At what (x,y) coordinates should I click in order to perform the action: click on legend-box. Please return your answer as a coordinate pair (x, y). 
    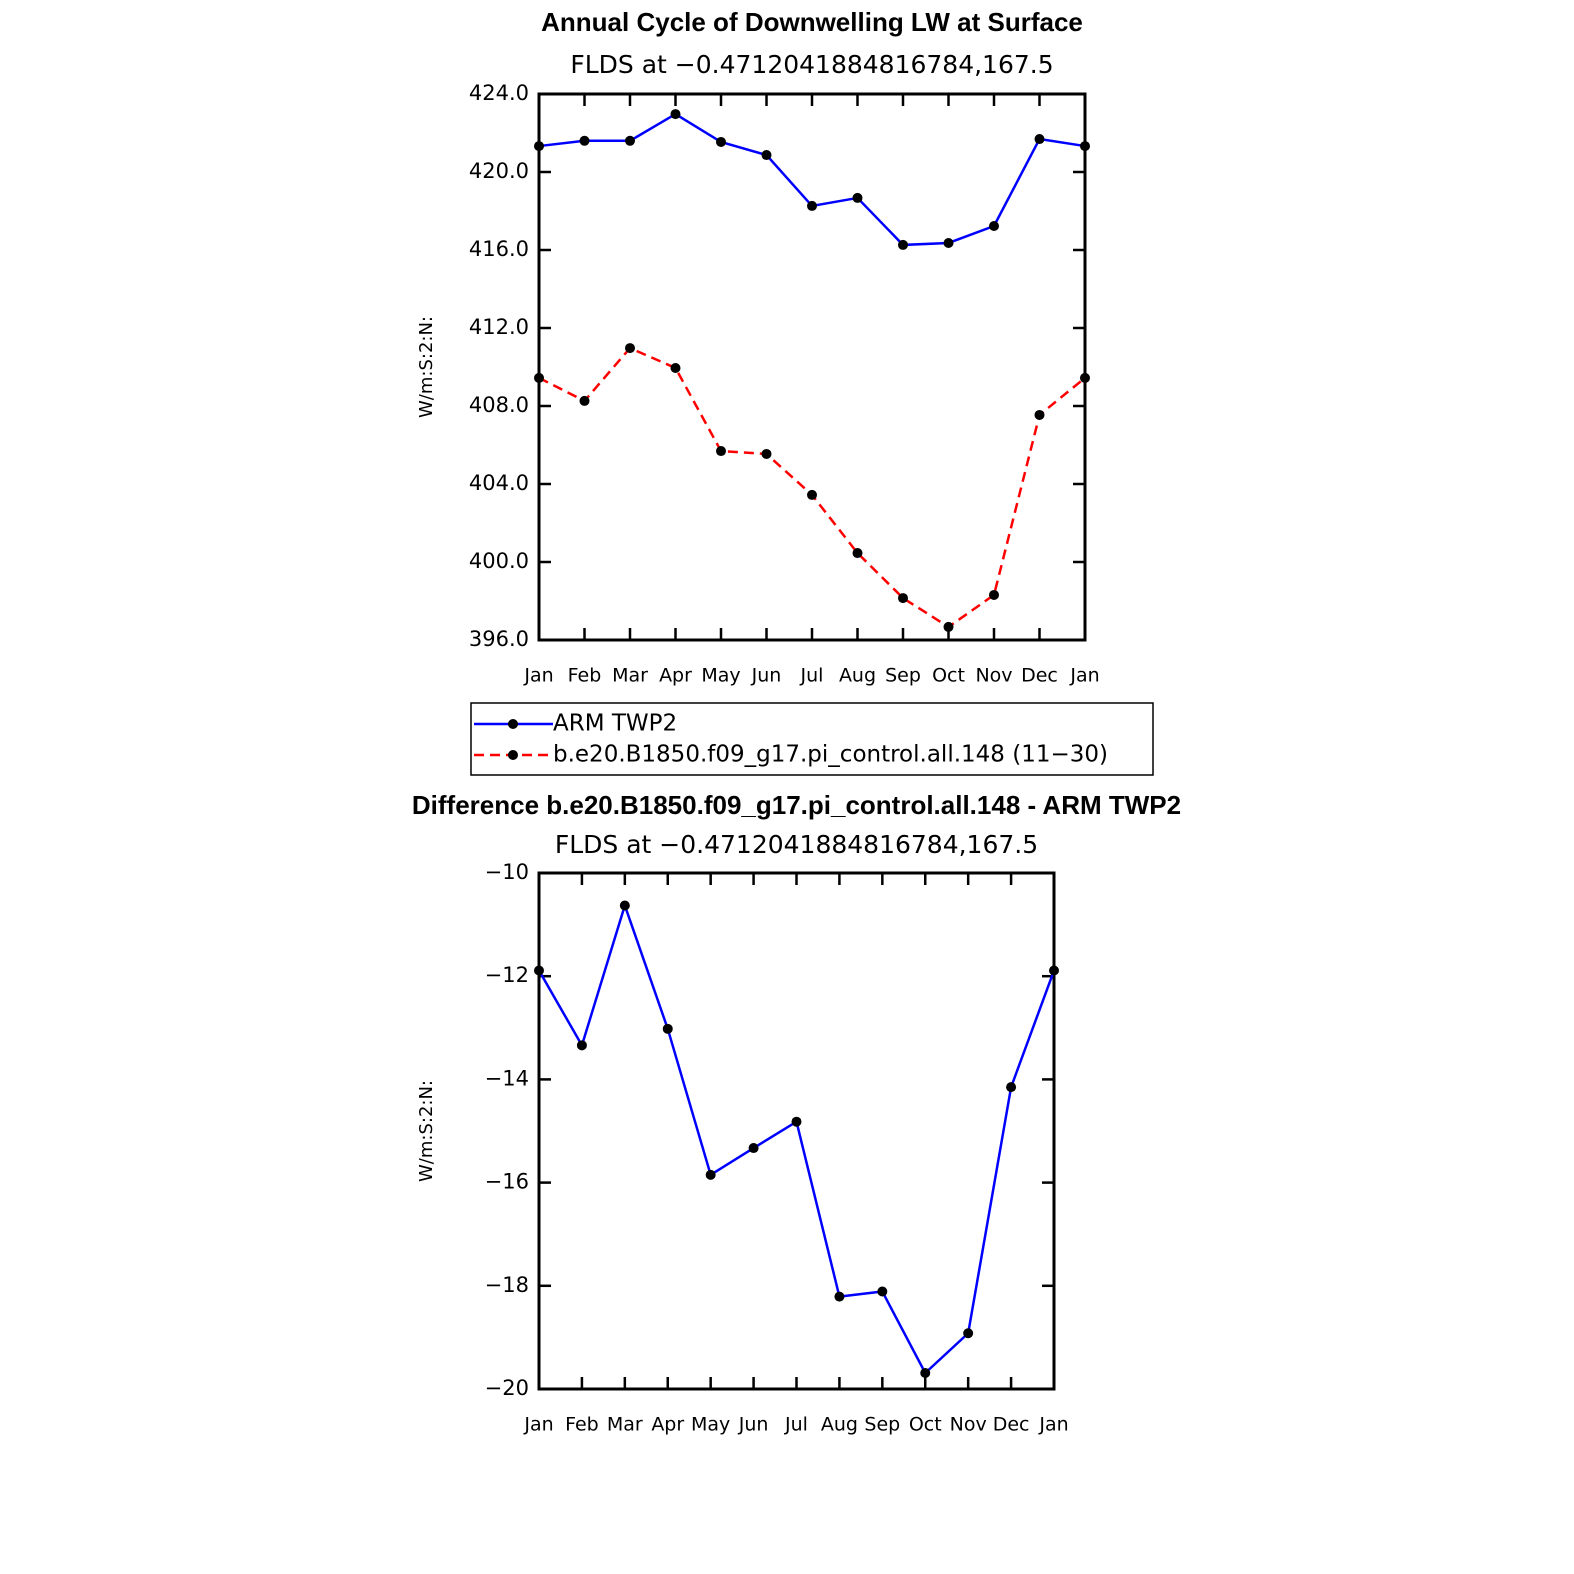
    Looking at the image, I should click on (812, 739).